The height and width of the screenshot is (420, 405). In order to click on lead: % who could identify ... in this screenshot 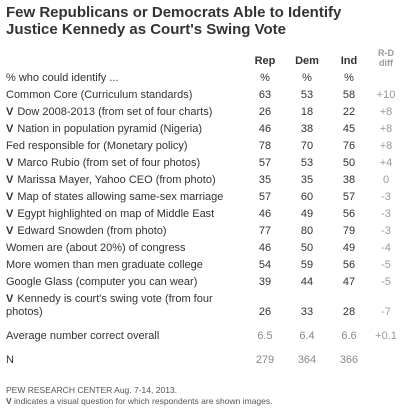, I will do `click(62, 78)`.